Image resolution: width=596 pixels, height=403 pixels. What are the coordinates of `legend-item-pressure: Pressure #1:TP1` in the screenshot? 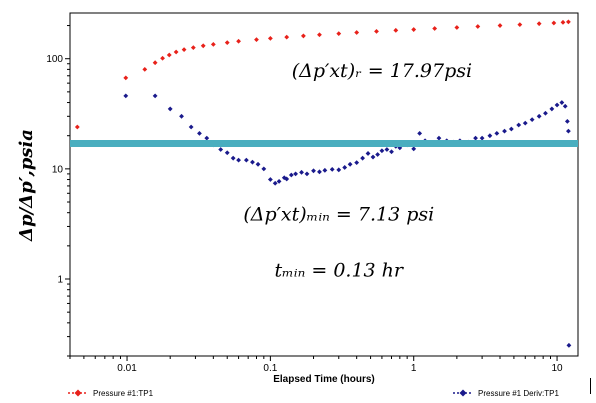 It's located at (111, 393).